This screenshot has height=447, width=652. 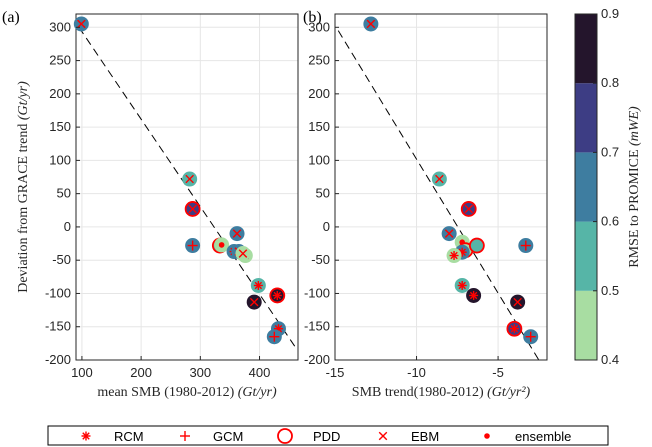 What do you see at coordinates (610, 13) in the screenshot?
I see `colorbar-tick-label: 0.9` at bounding box center [610, 13].